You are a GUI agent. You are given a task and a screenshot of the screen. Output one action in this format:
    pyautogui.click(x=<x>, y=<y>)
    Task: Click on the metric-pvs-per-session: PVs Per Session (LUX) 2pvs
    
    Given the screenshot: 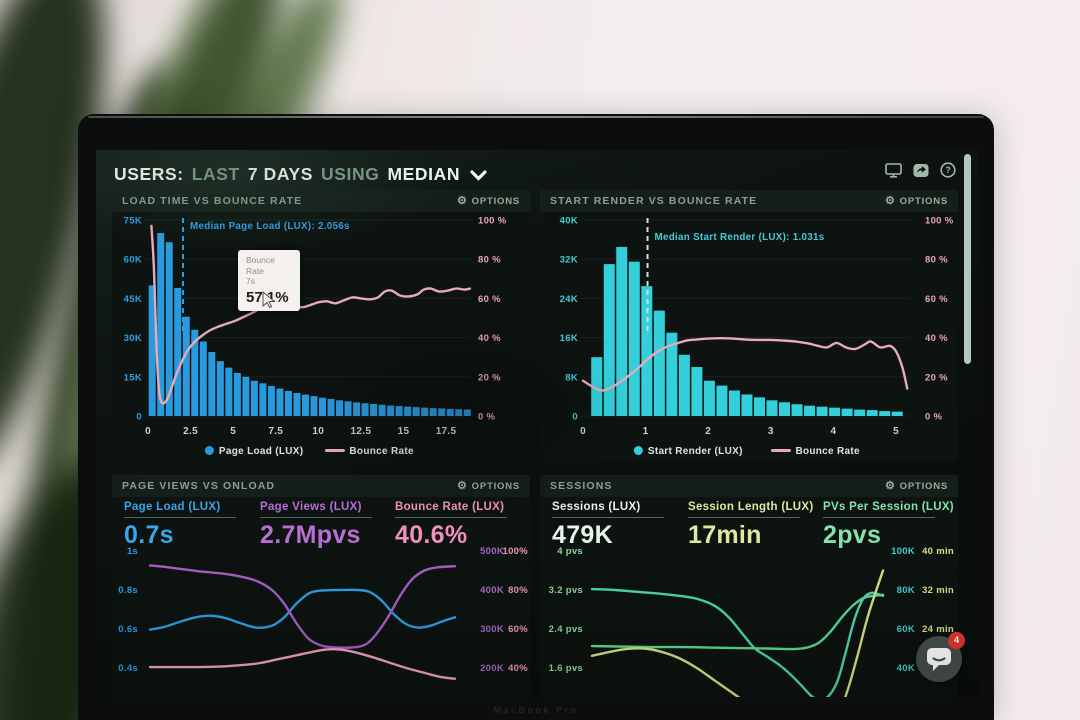 What is the action you would take?
    pyautogui.click(x=890, y=525)
    